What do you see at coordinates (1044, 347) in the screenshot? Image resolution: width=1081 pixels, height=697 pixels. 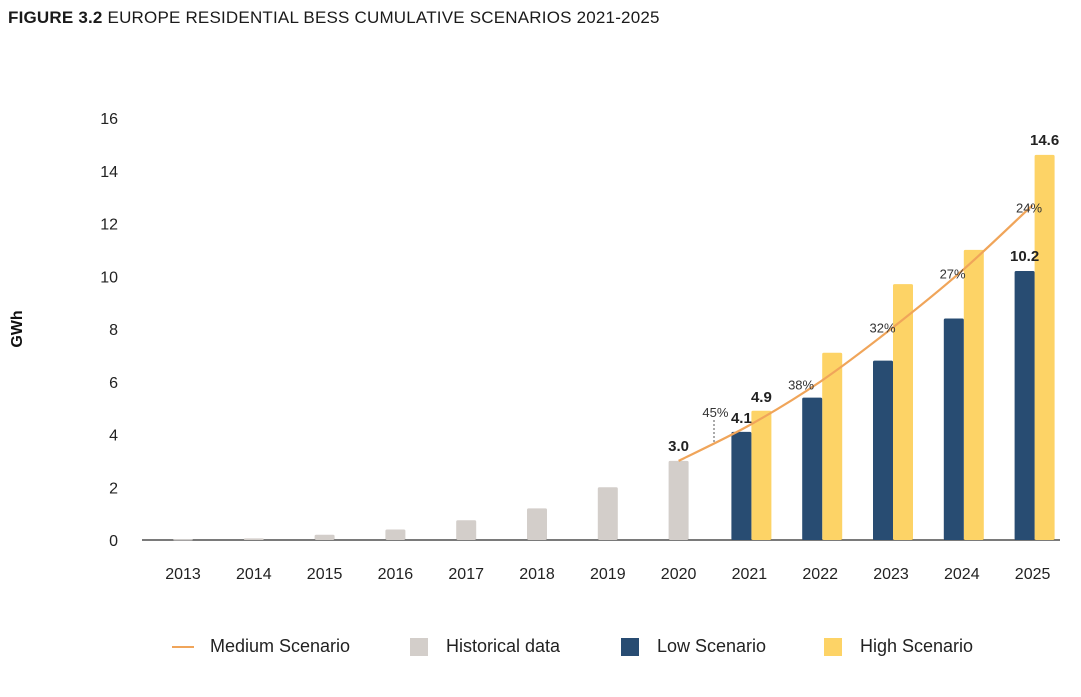 I see `bar-high-2025` at bounding box center [1044, 347].